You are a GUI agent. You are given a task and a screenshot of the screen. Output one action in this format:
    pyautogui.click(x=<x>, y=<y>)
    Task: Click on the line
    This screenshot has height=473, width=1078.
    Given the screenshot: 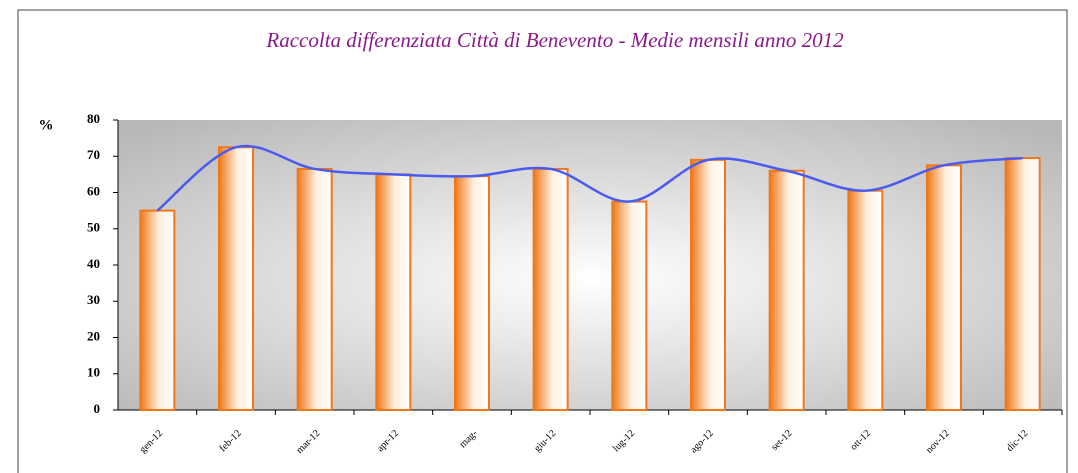 What is the action you would take?
    pyautogui.click(x=589, y=178)
    